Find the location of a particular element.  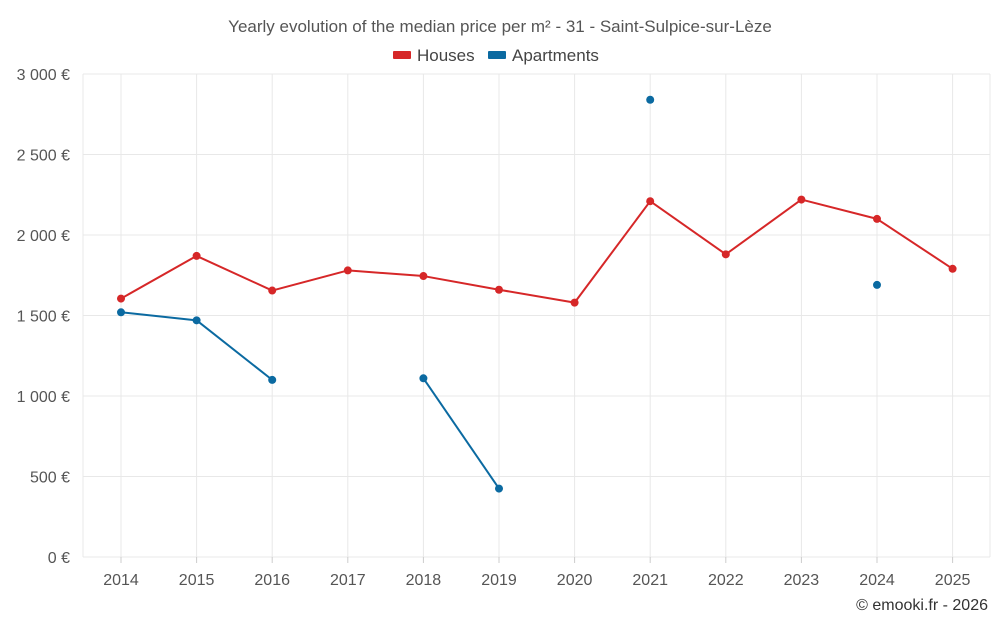

y-tick-label: 500 € is located at coordinates (50, 478).